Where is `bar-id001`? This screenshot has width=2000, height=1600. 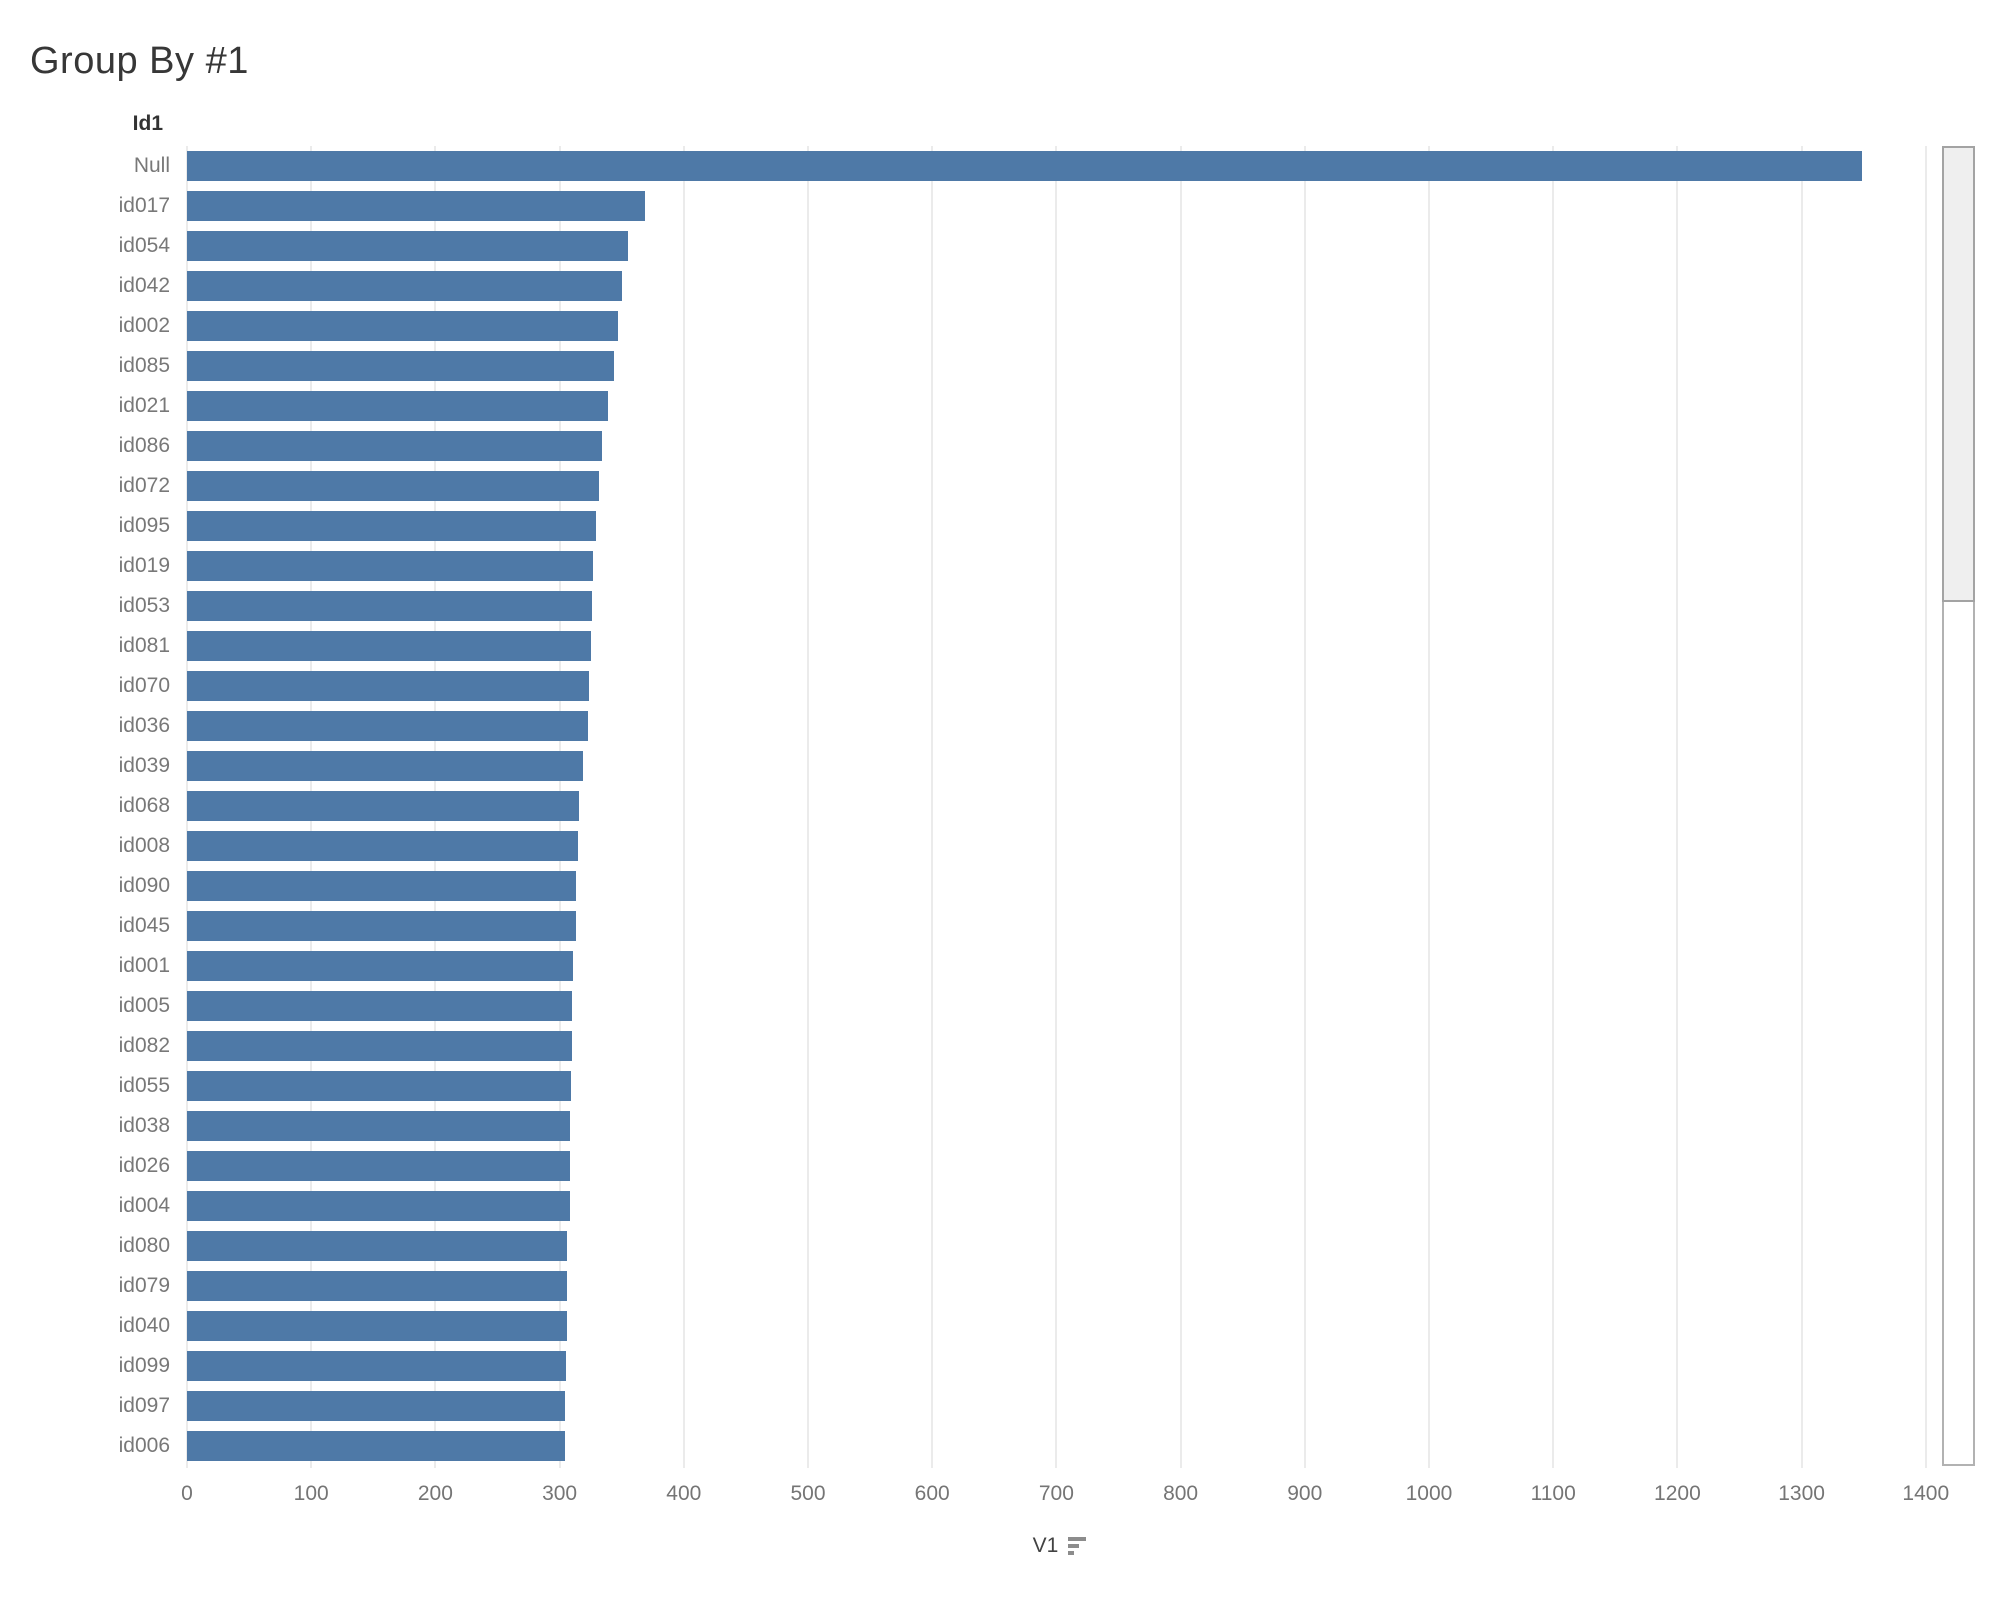
bar-id001 is located at coordinates (380, 966).